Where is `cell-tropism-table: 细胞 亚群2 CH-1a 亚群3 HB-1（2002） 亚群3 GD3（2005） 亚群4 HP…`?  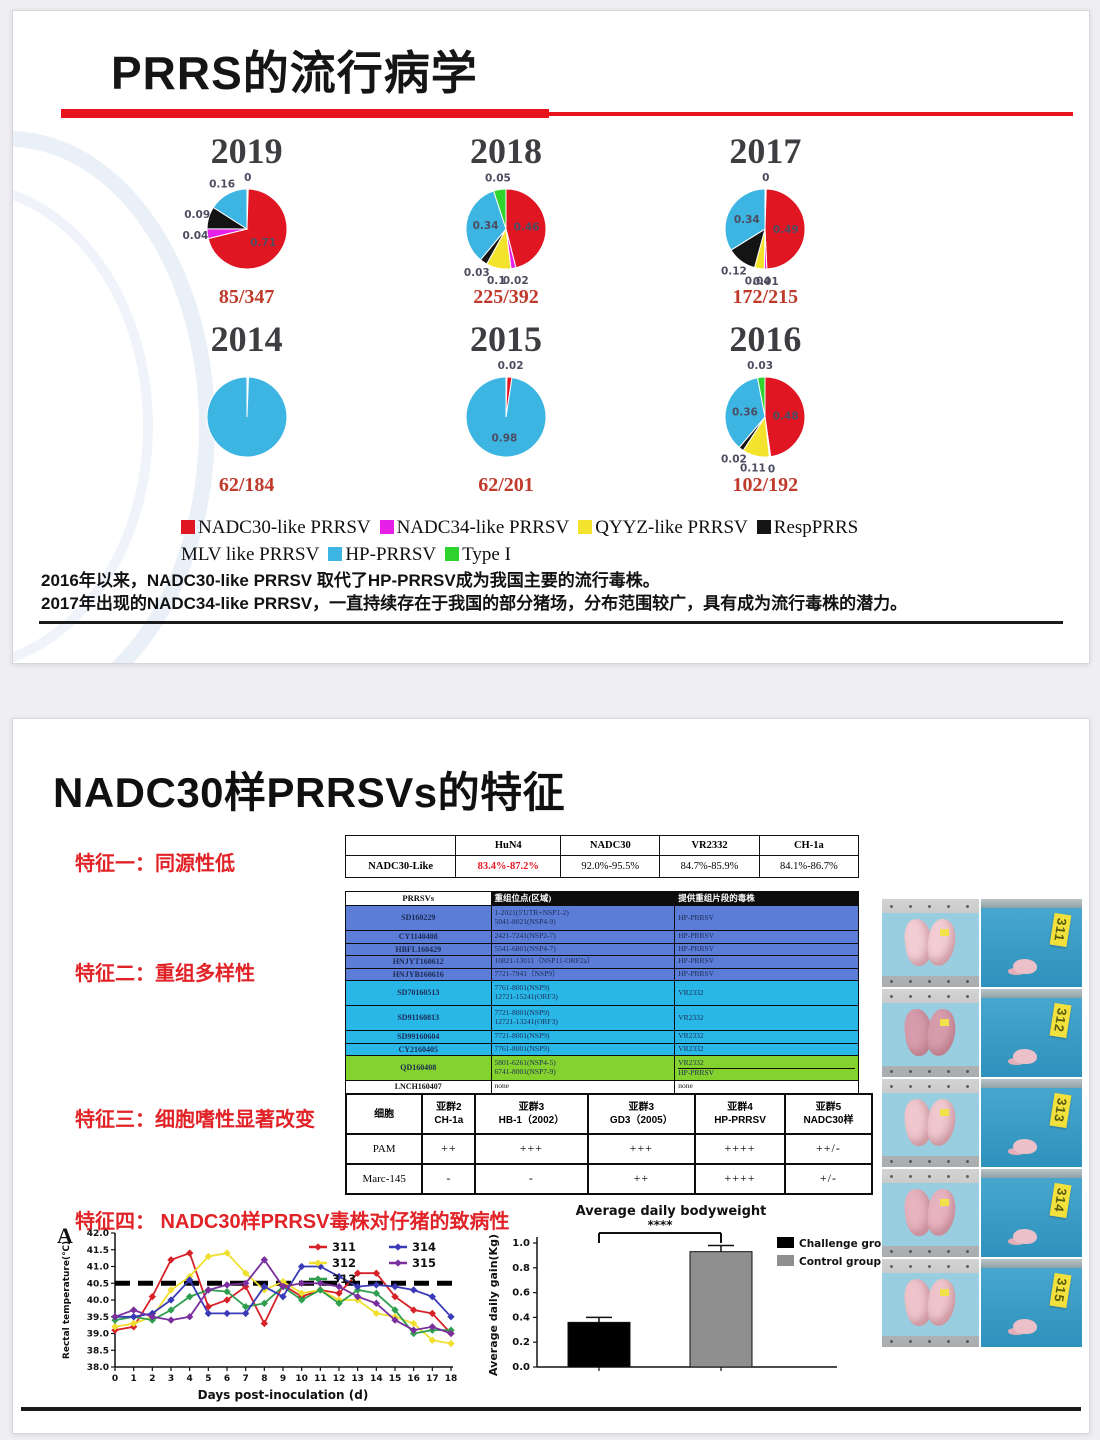 cell-tropism-table: 细胞 亚群2 CH-1a 亚群3 HB-1（2002） 亚群3 GD3（2005） 亚群4 HP… is located at coordinates (609, 1144).